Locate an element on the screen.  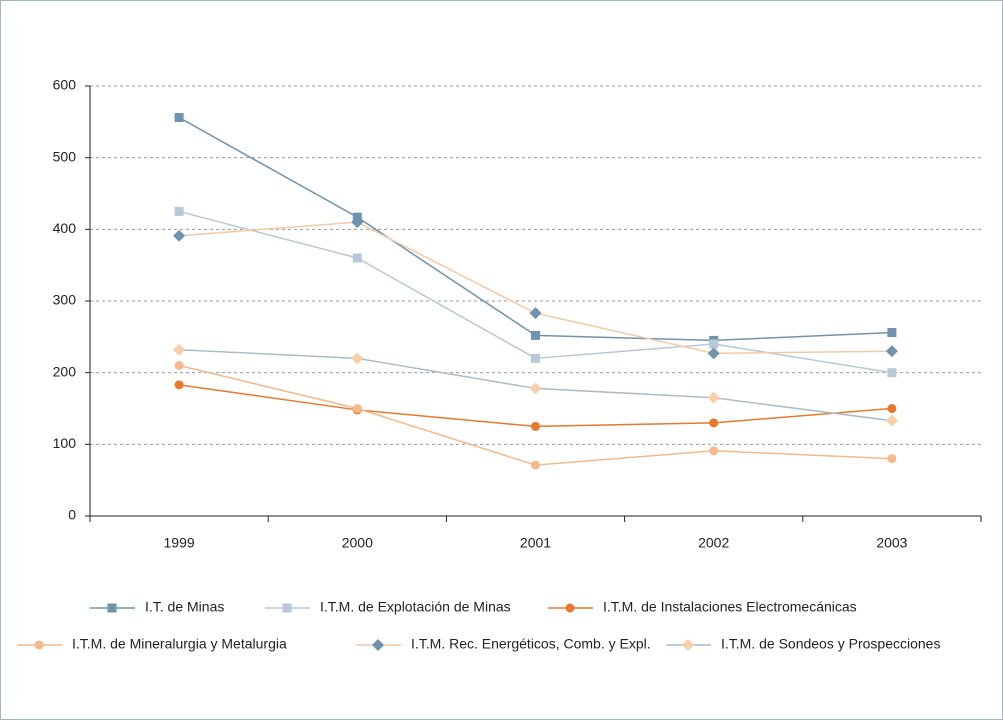
legend-label: I.T. de Minas is located at coordinates (184, 607).